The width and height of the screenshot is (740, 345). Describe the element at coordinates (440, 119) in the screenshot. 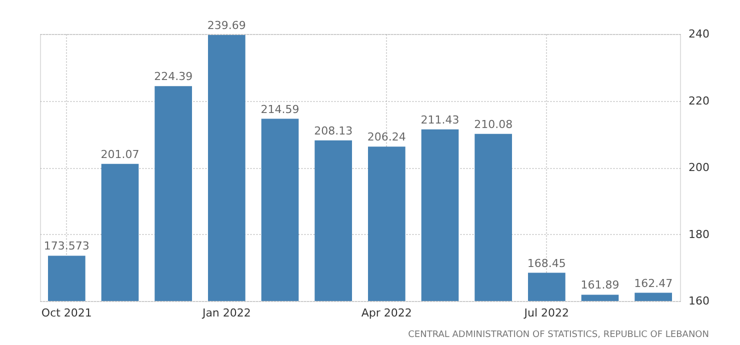

I see `data-label: 211.43` at that location.